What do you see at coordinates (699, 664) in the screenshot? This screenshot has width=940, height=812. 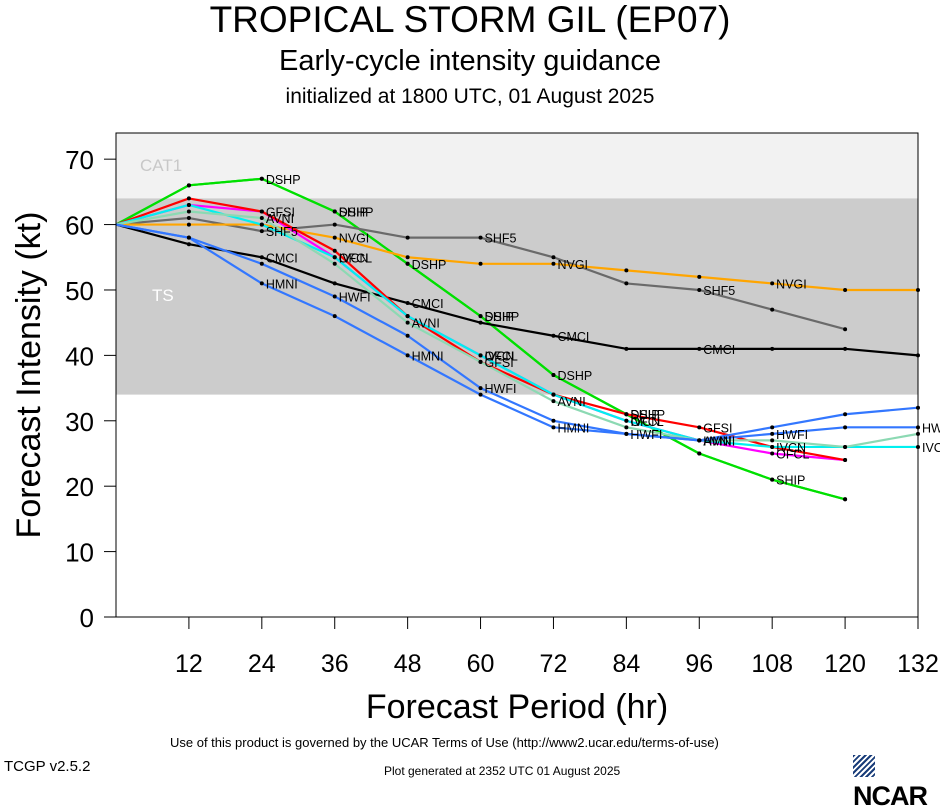 I see `x-tick-label: 96` at bounding box center [699, 664].